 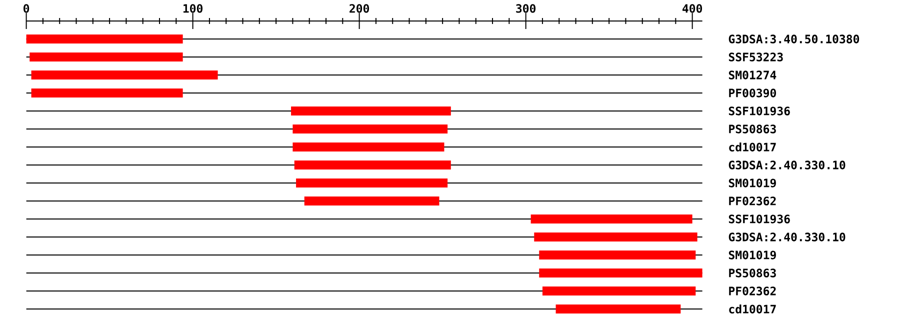 I want to click on x-tick-label: 0, so click(x=27, y=8).